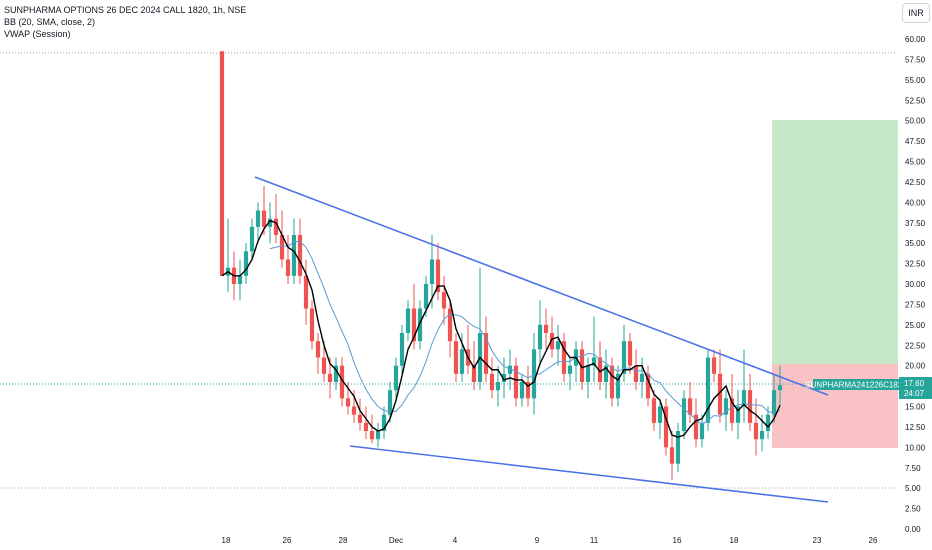  I want to click on y-tick-label: 25.00, so click(915, 325).